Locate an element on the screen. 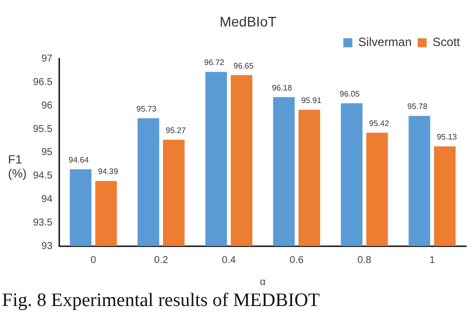 The width and height of the screenshot is (474, 322). data-label: 95.42 is located at coordinates (379, 123).